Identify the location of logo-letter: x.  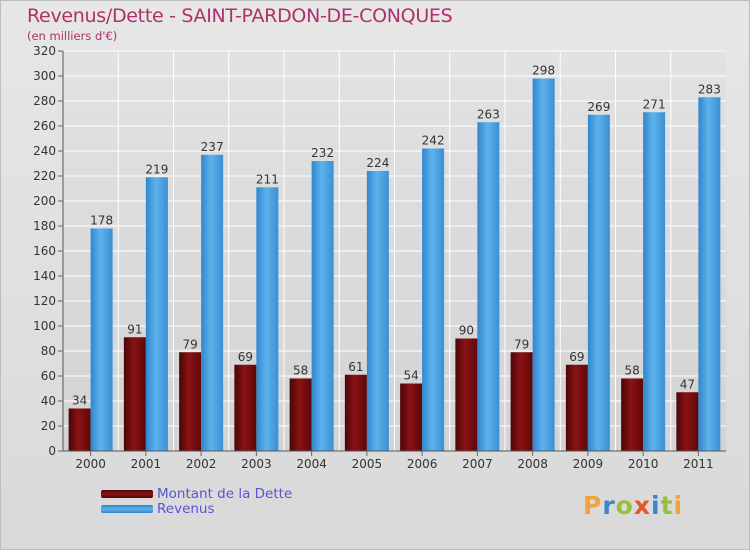
(642, 505).